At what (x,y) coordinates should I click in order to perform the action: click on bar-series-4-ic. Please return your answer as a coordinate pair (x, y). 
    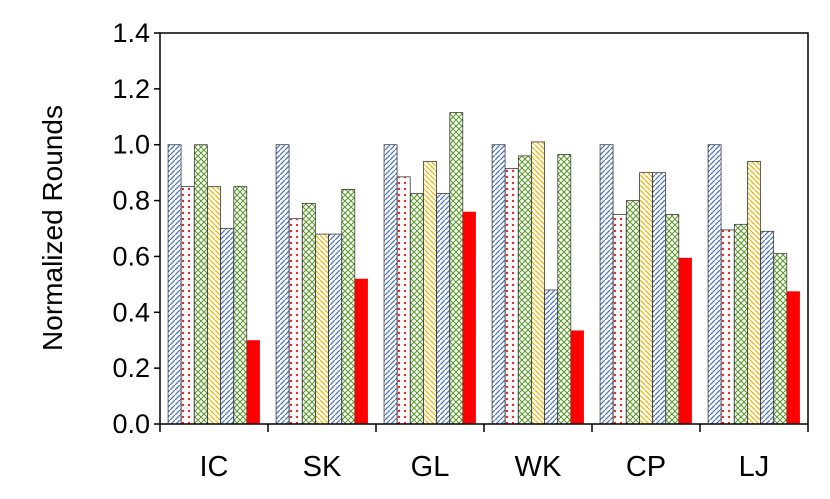
    Looking at the image, I should click on (214, 305).